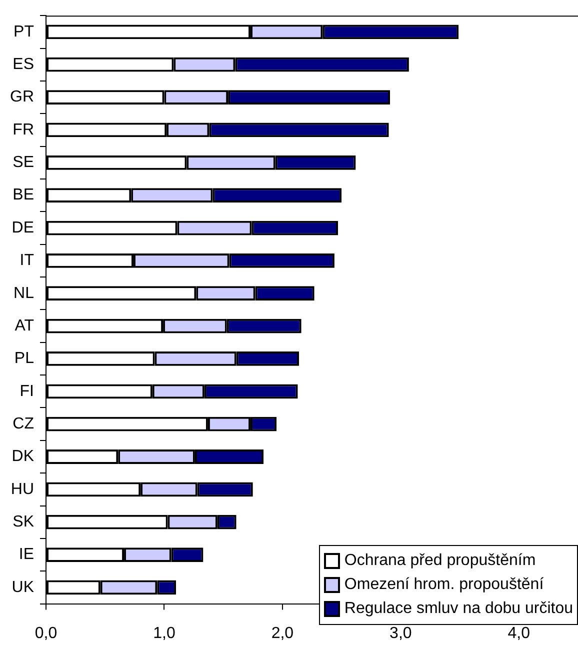 The width and height of the screenshot is (578, 667). What do you see at coordinates (23, 129) in the screenshot?
I see `y-tick-label: FR` at bounding box center [23, 129].